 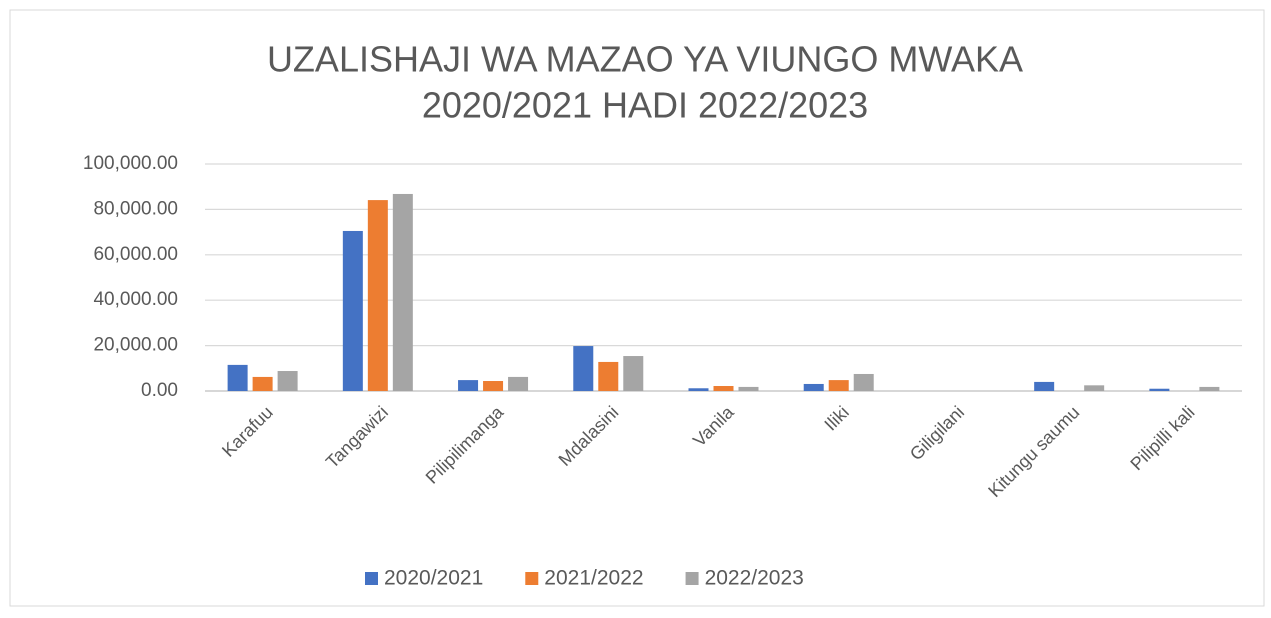 I want to click on legend-label: 2022/2023, so click(x=754, y=578).